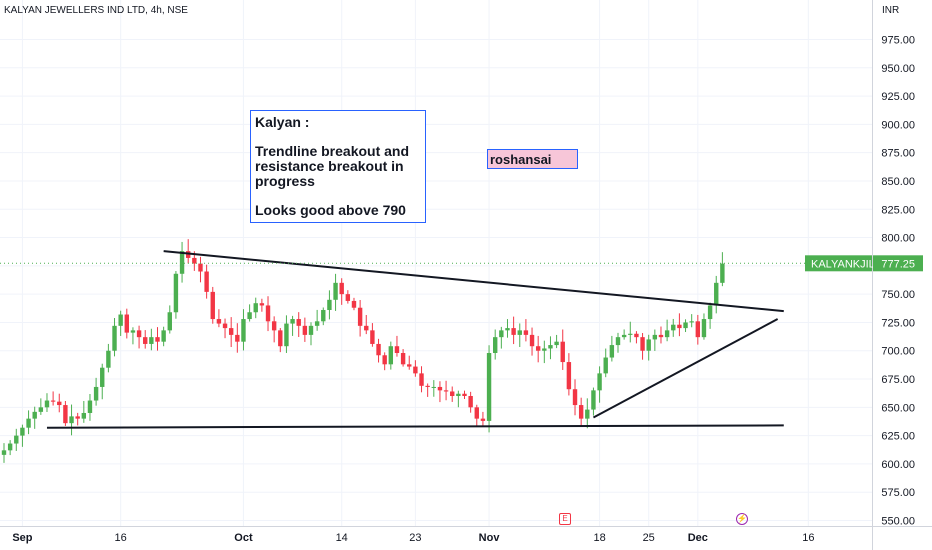 The image size is (932, 550). Describe the element at coordinates (415, 426) in the screenshot. I see `trendline-horizontal-support` at that location.